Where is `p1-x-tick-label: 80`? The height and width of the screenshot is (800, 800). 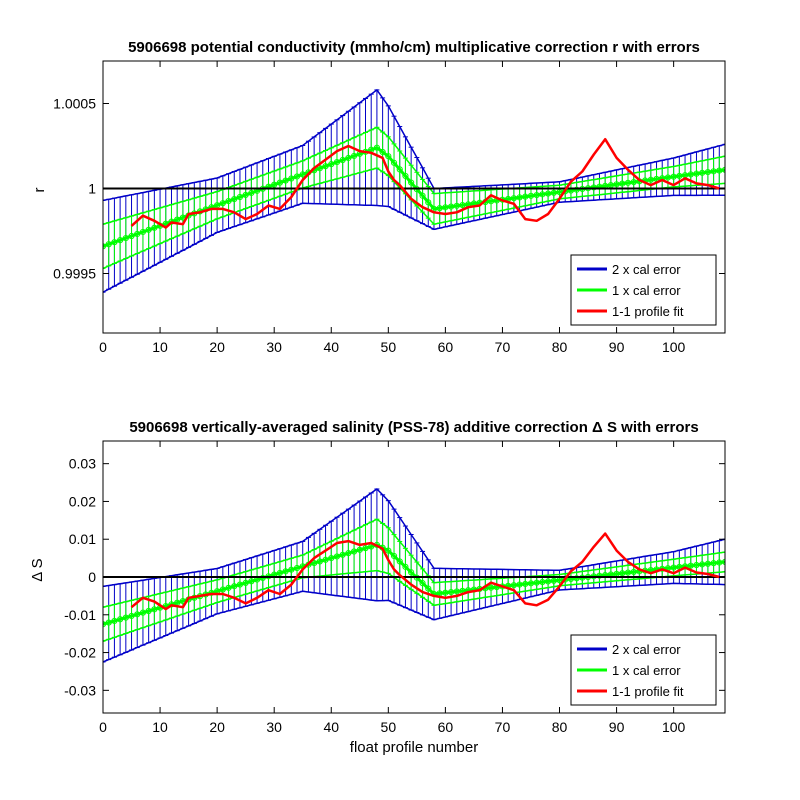
p1-x-tick-label: 80 is located at coordinates (560, 727).